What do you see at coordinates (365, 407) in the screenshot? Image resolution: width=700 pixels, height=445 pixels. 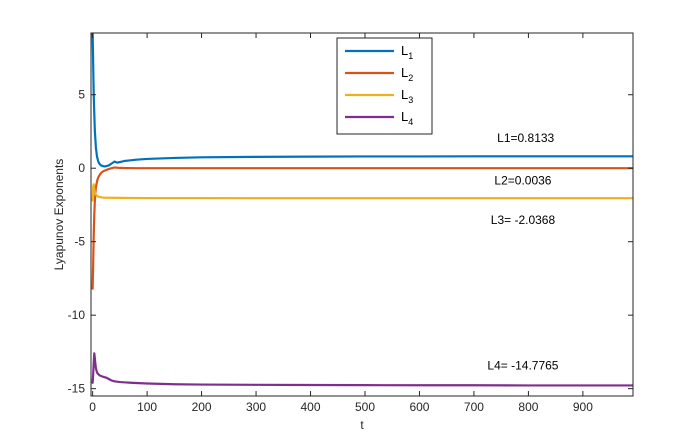 I see `x-tick-label: 500` at bounding box center [365, 407].